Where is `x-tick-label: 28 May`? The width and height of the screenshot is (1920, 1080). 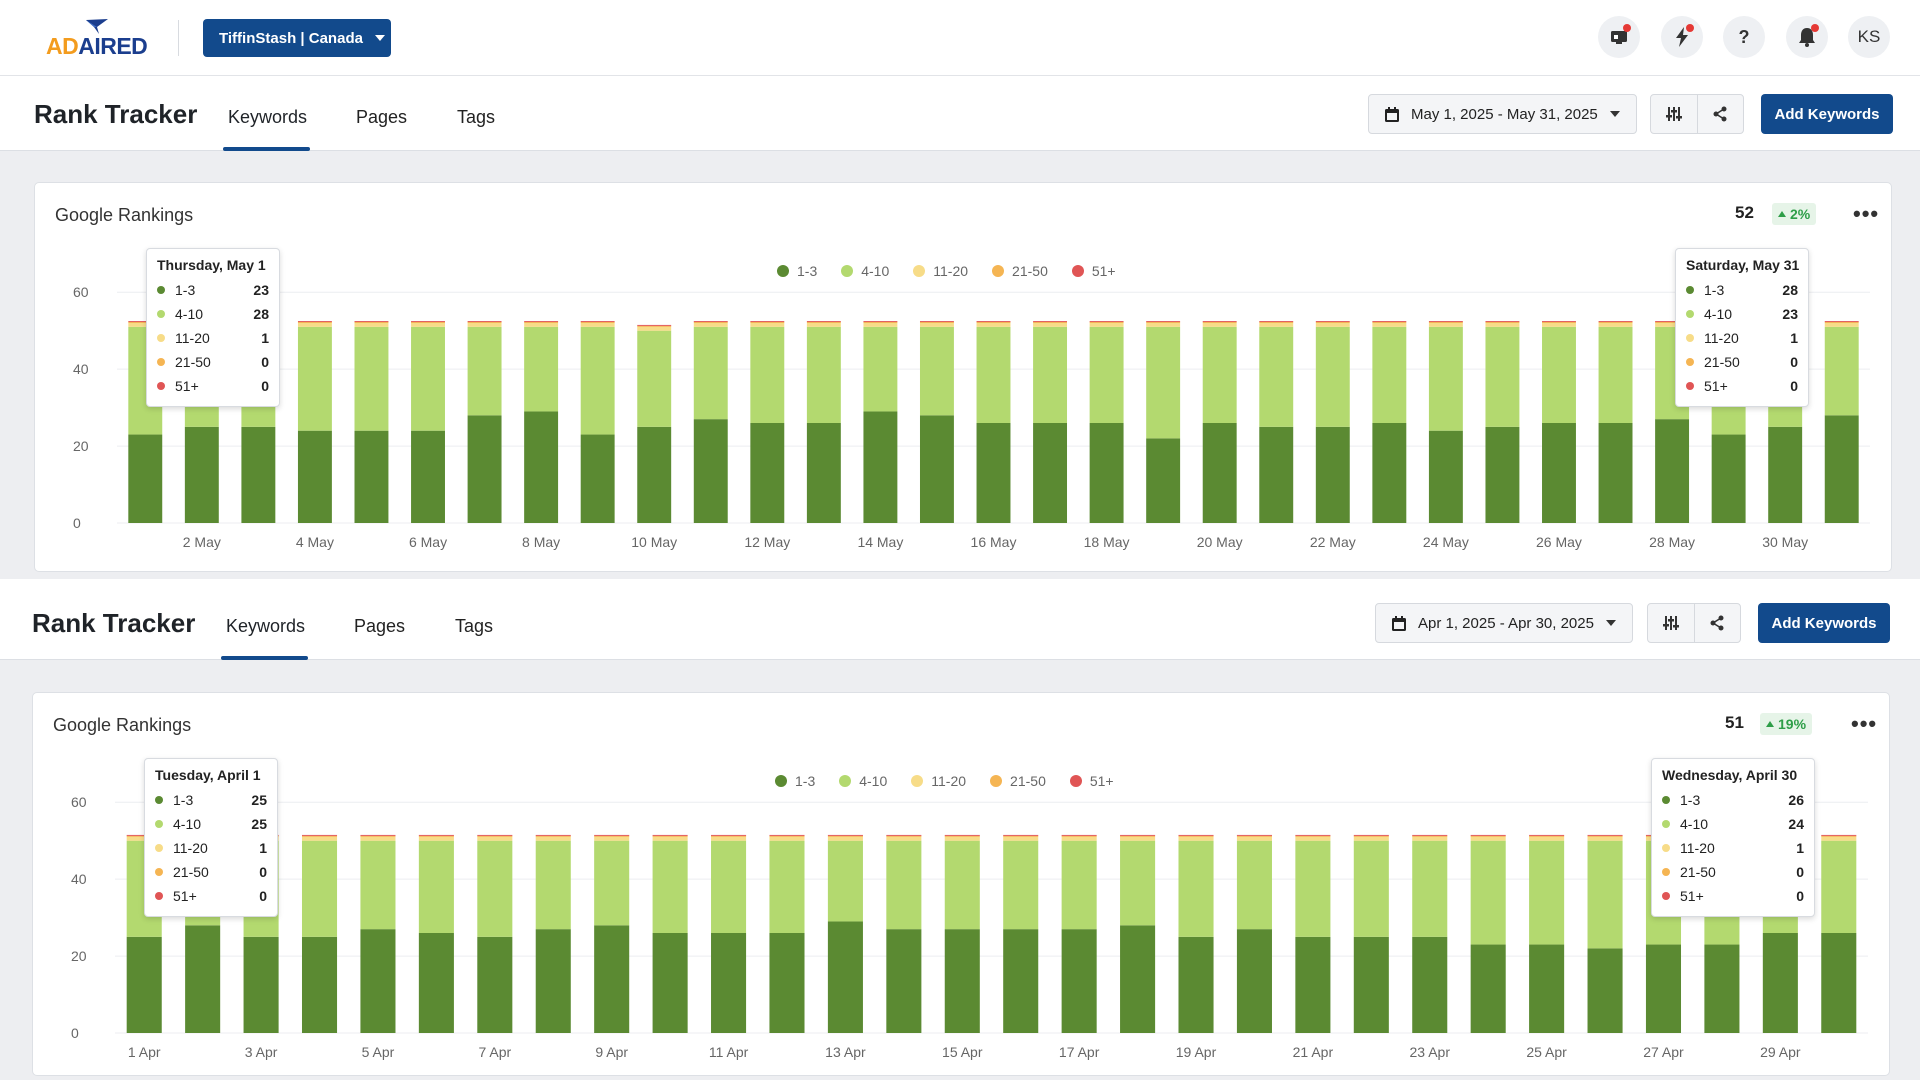 x-tick-label: 28 May is located at coordinates (1672, 542).